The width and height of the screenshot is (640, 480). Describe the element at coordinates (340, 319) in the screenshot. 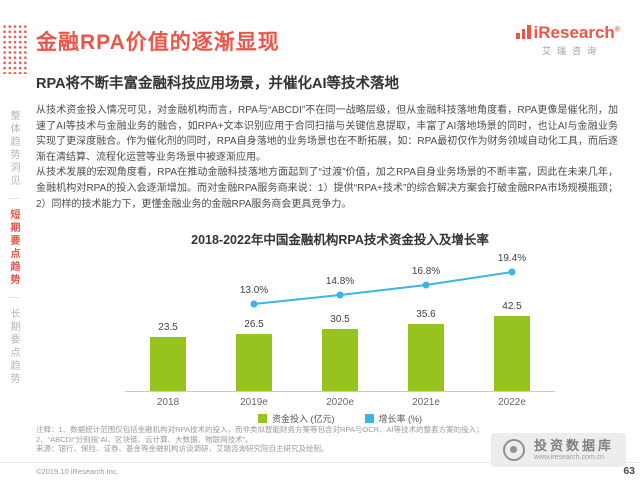

I see `bar-value-label: 30.5` at that location.